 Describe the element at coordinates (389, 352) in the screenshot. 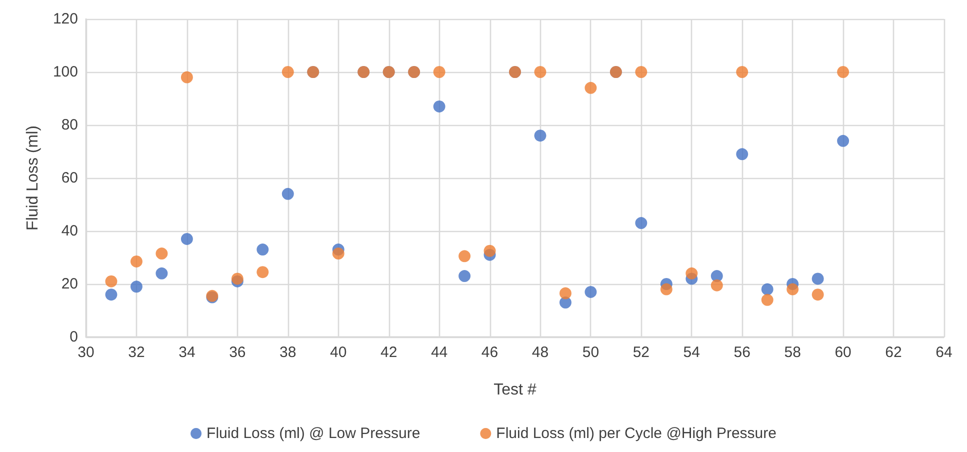

I see `x-tick-label: 42` at that location.